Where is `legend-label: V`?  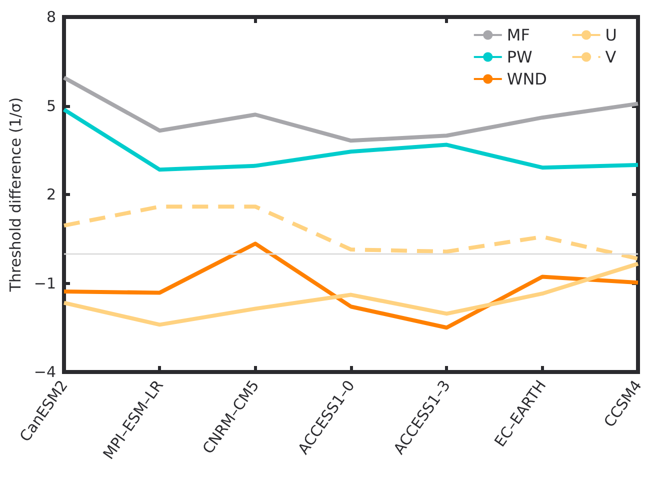 legend-label: V is located at coordinates (610, 57).